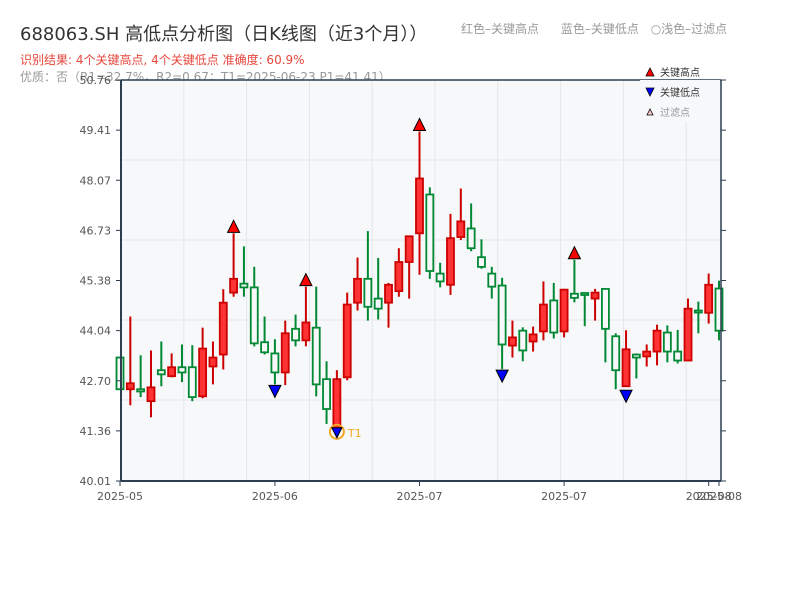 The image size is (800, 600). Describe the element at coordinates (275, 496) in the screenshot. I see `x-tick-label: 2025-06` at that location.